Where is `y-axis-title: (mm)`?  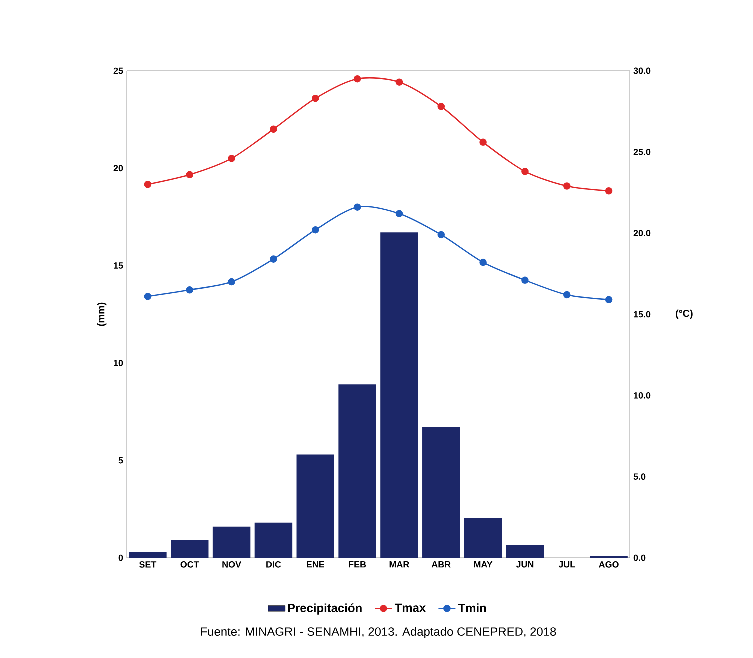
y-axis-title: (mm) is located at coordinates (102, 314).